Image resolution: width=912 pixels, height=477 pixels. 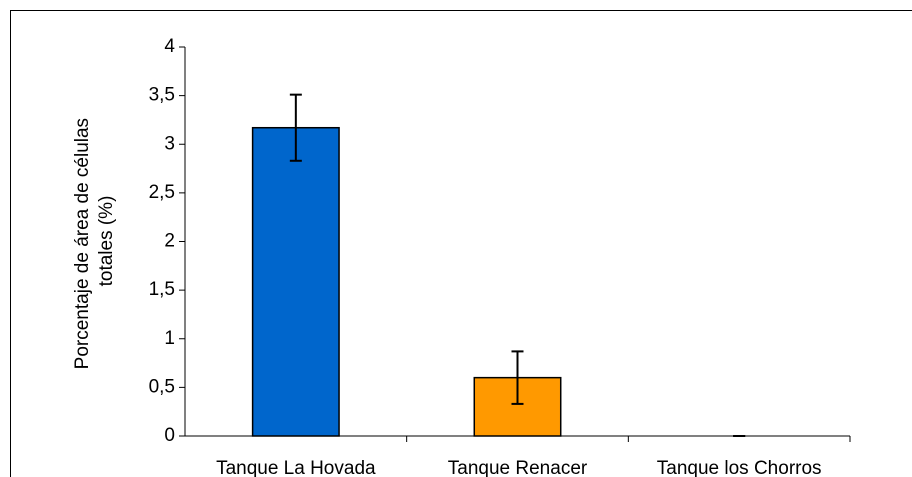 I want to click on y-tick-label: 0, so click(x=169, y=435).